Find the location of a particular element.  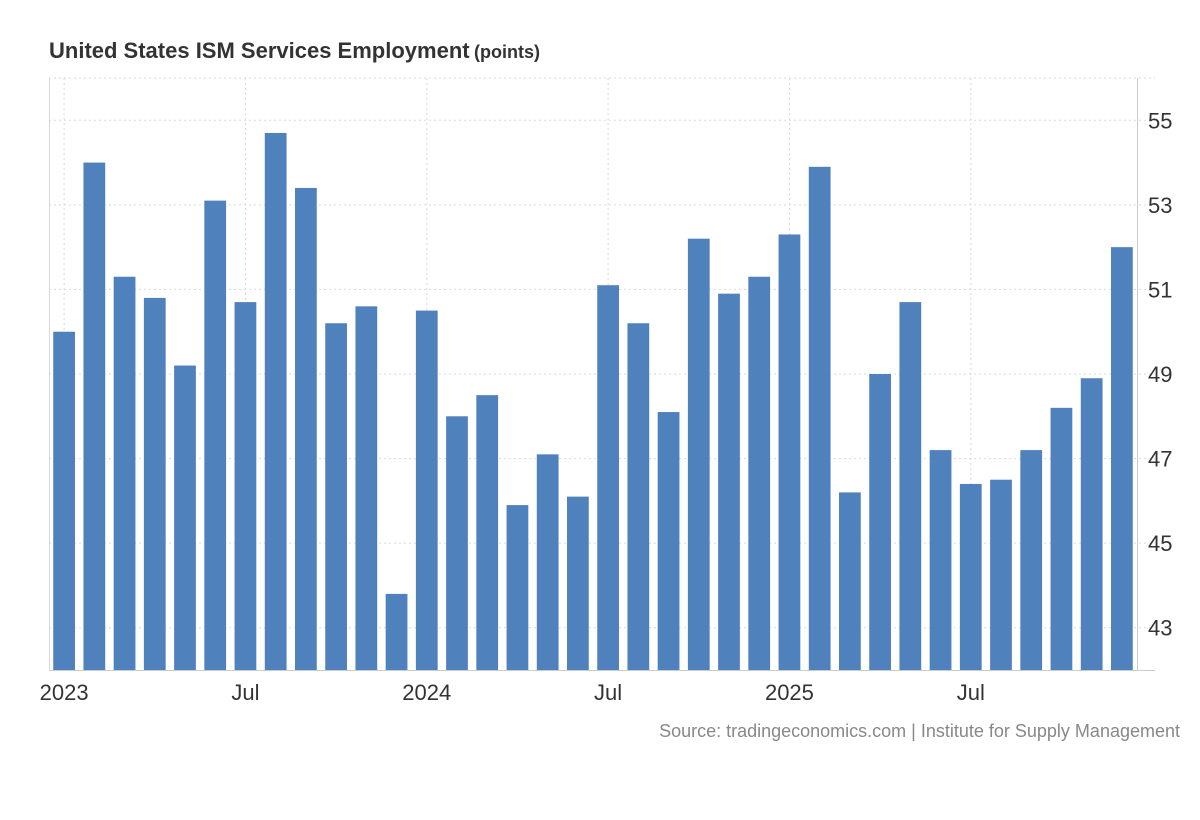

y-tick-label: 47 is located at coordinates (1160, 459).